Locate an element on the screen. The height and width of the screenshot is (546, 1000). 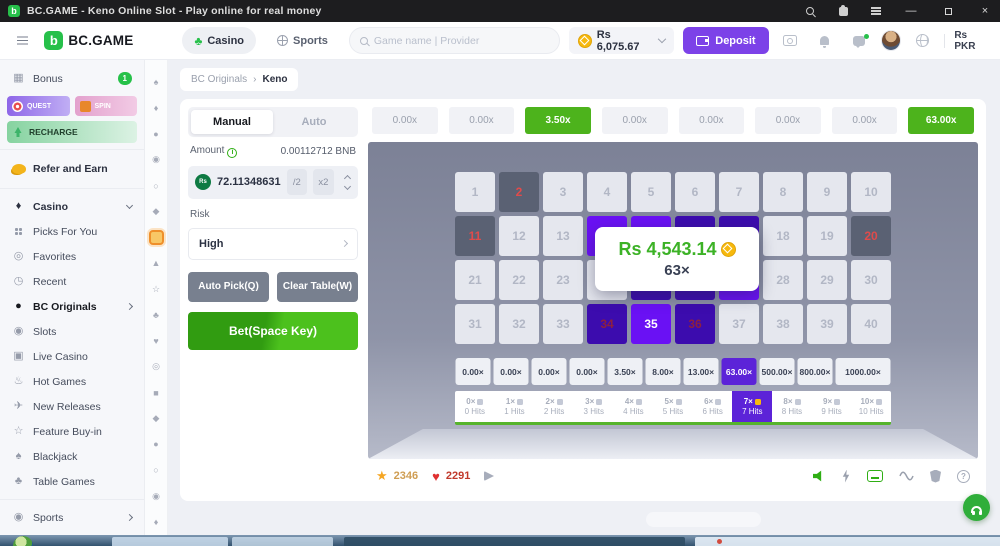
keno-cell-hit: 34 is located at coordinates (607, 324).